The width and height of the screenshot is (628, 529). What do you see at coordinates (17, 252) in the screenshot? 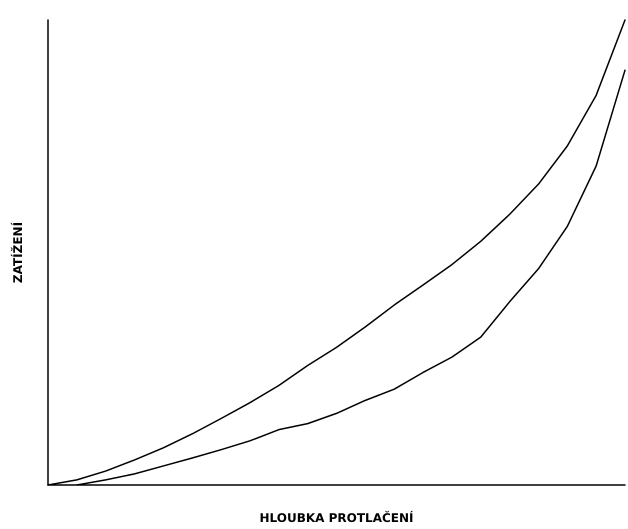
I see `y-axis-title: ZATÍŽENÍ` at bounding box center [17, 252].